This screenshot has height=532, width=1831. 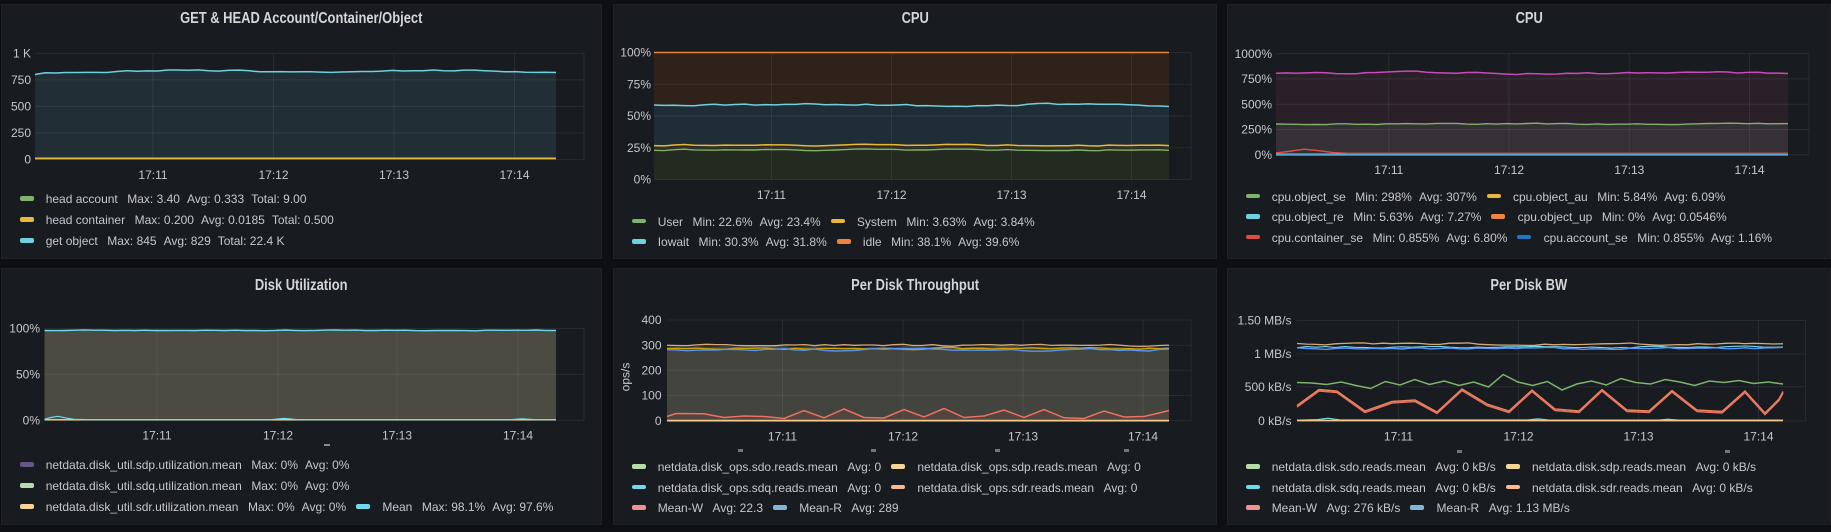 What do you see at coordinates (651, 320) in the screenshot?
I see `svg-text: 400` at bounding box center [651, 320].